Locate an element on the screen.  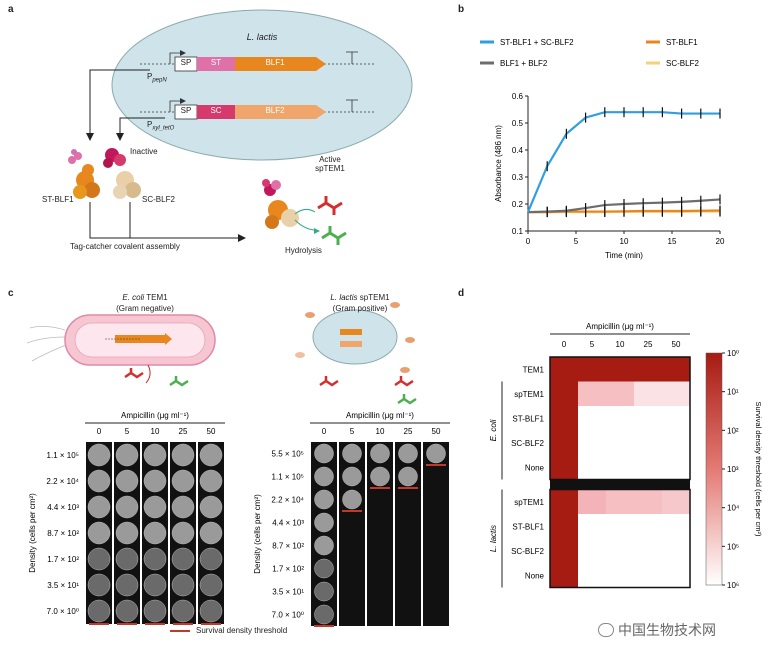
colorbar is located at coordinates (714, 469).